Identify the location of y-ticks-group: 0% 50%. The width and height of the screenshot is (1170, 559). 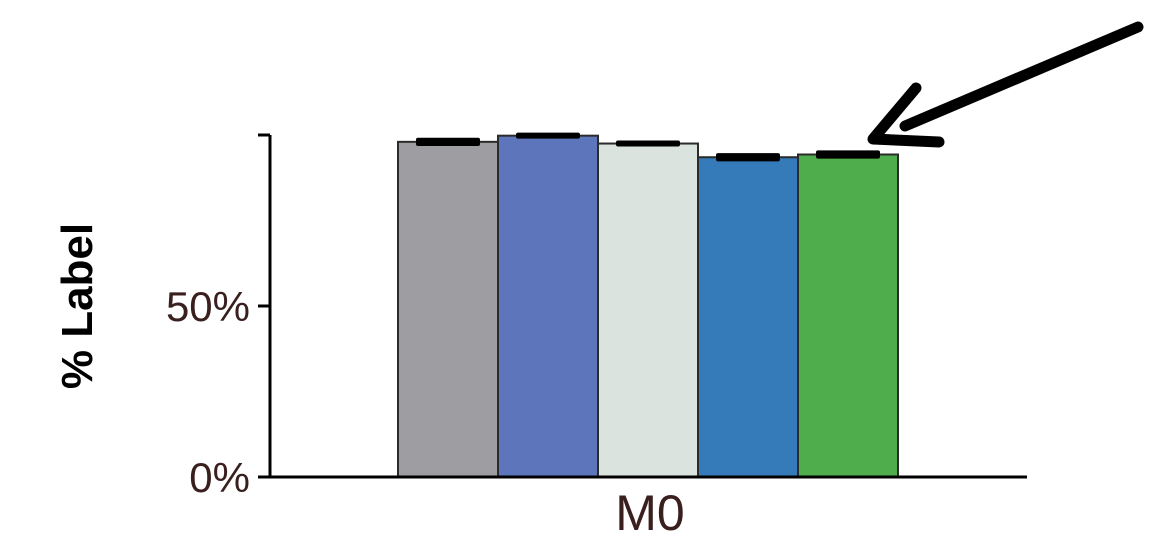
(218, 317).